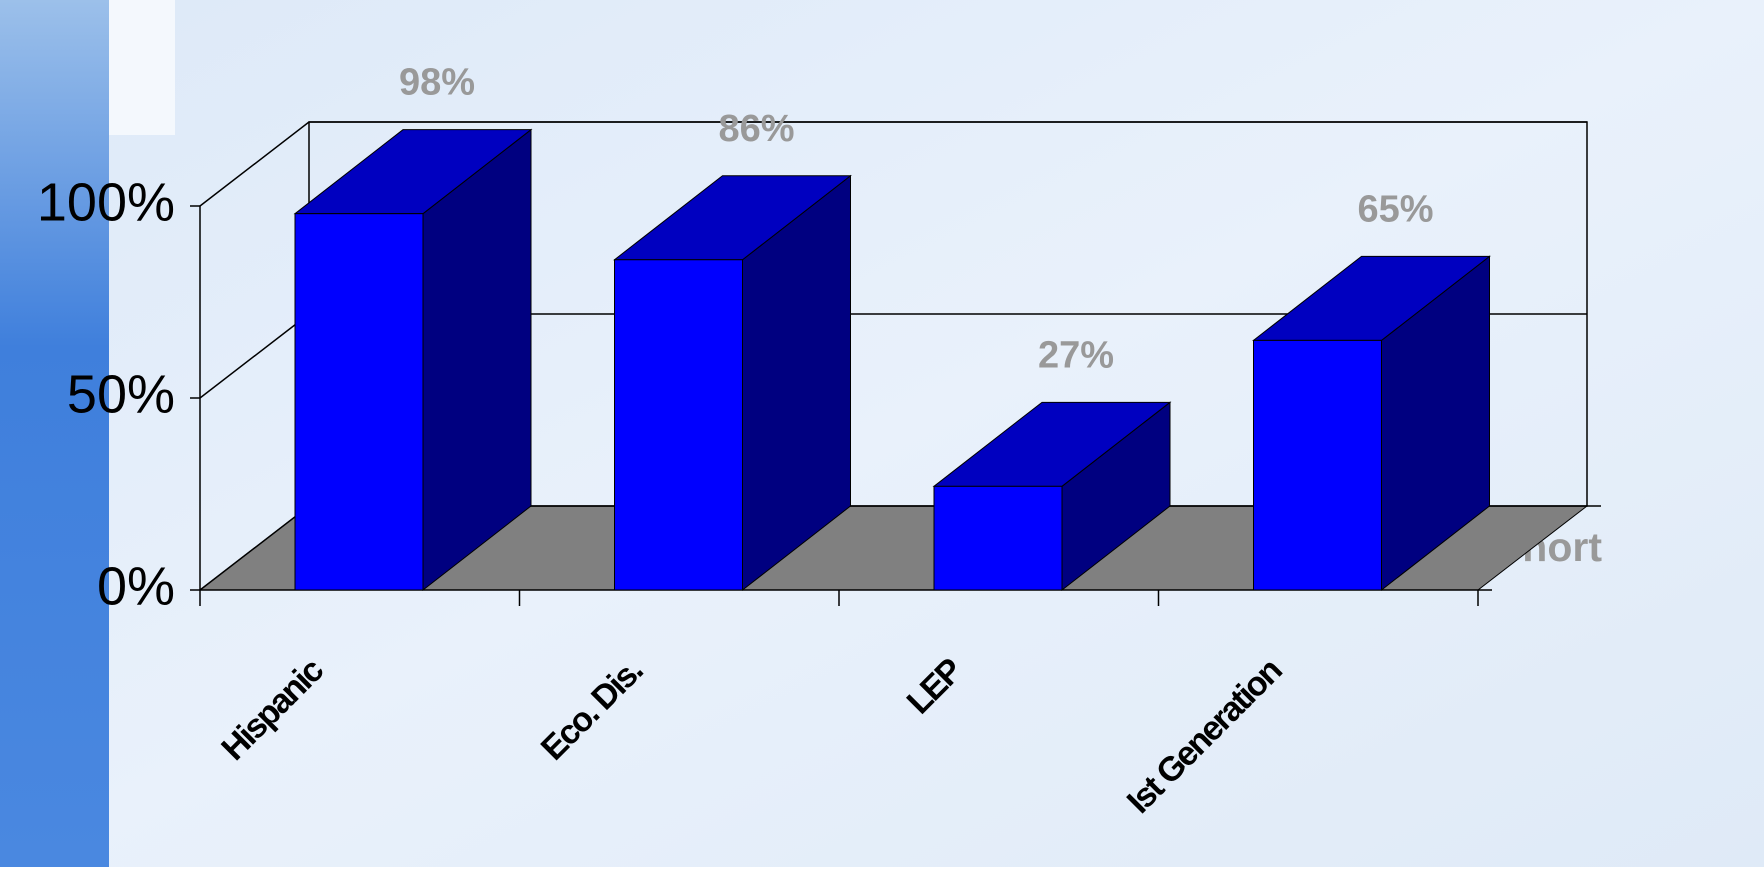  I want to click on corner-panel, so click(142, 67).